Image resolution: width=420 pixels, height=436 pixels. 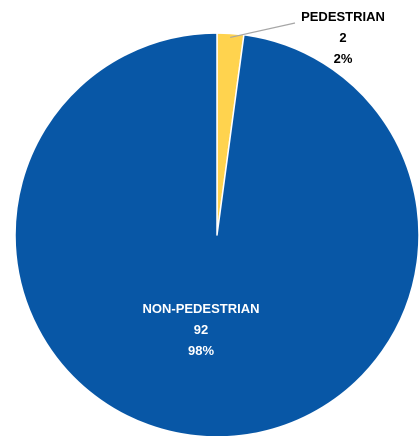 I want to click on leader-line-pedestrian, so click(x=263, y=30).